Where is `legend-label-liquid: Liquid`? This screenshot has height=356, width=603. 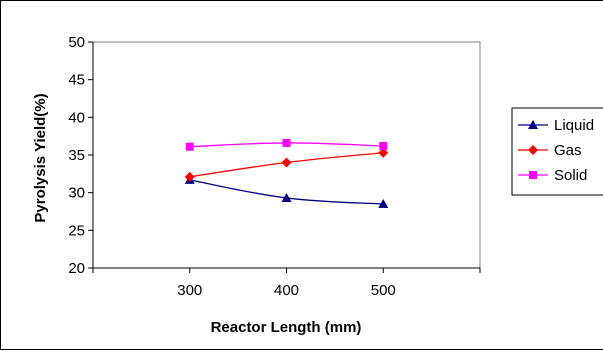 legend-label-liquid: Liquid is located at coordinates (574, 125).